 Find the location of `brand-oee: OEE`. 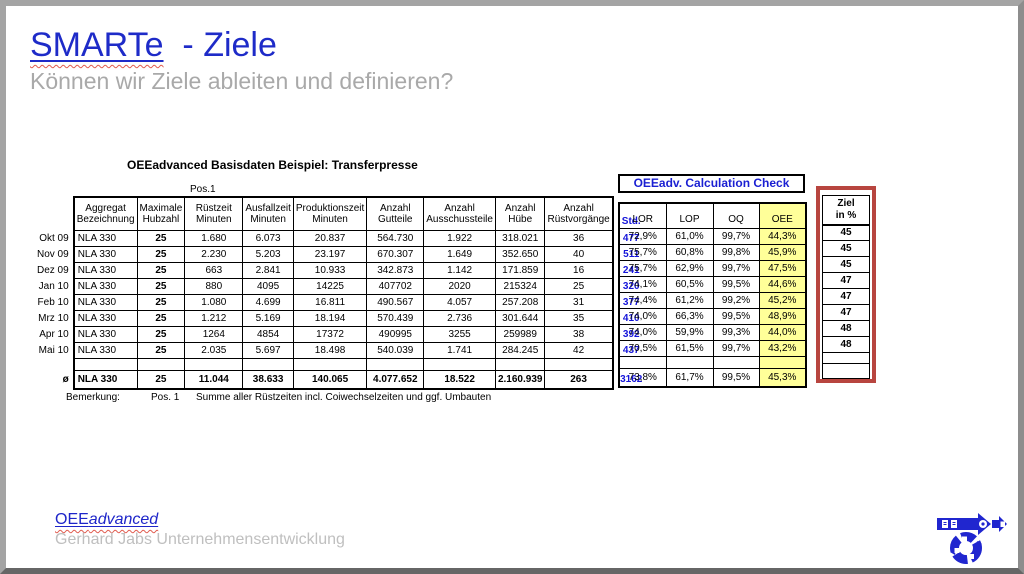

brand-oee: OEE is located at coordinates (72, 519).